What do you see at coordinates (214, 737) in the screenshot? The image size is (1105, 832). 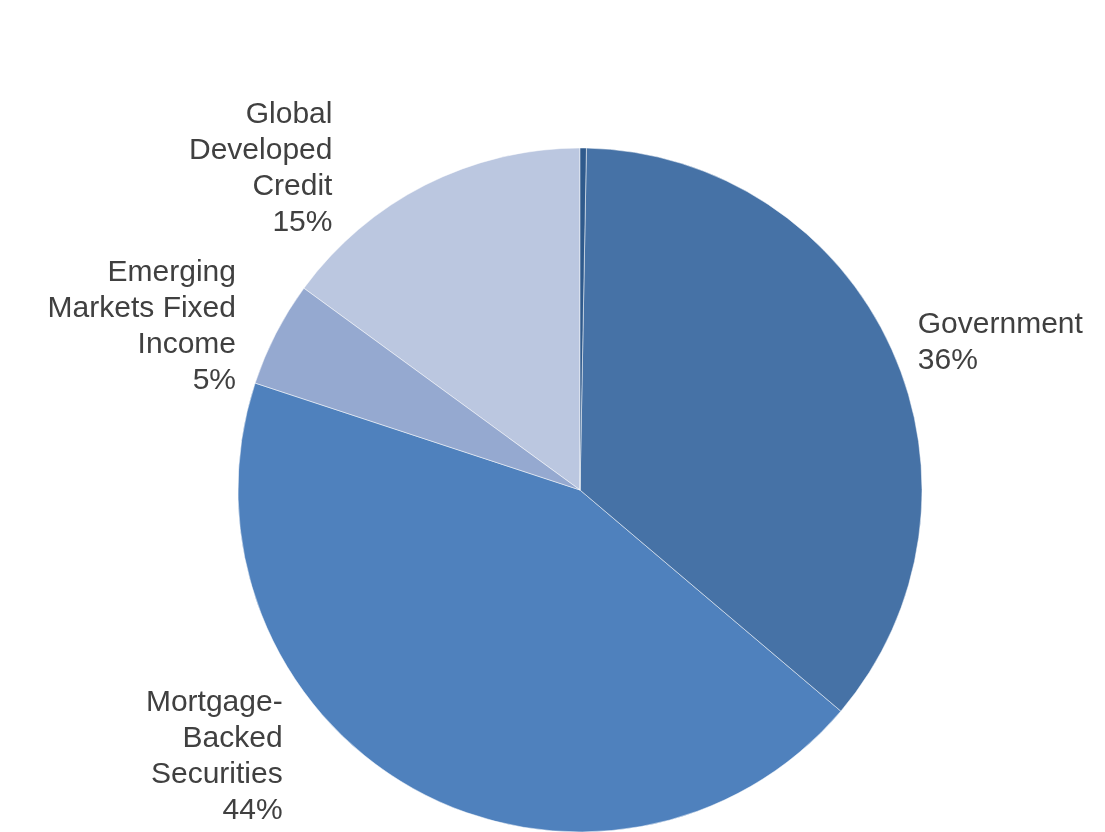 I see `slice-label: Mortgage-Backed Securities` at bounding box center [214, 737].